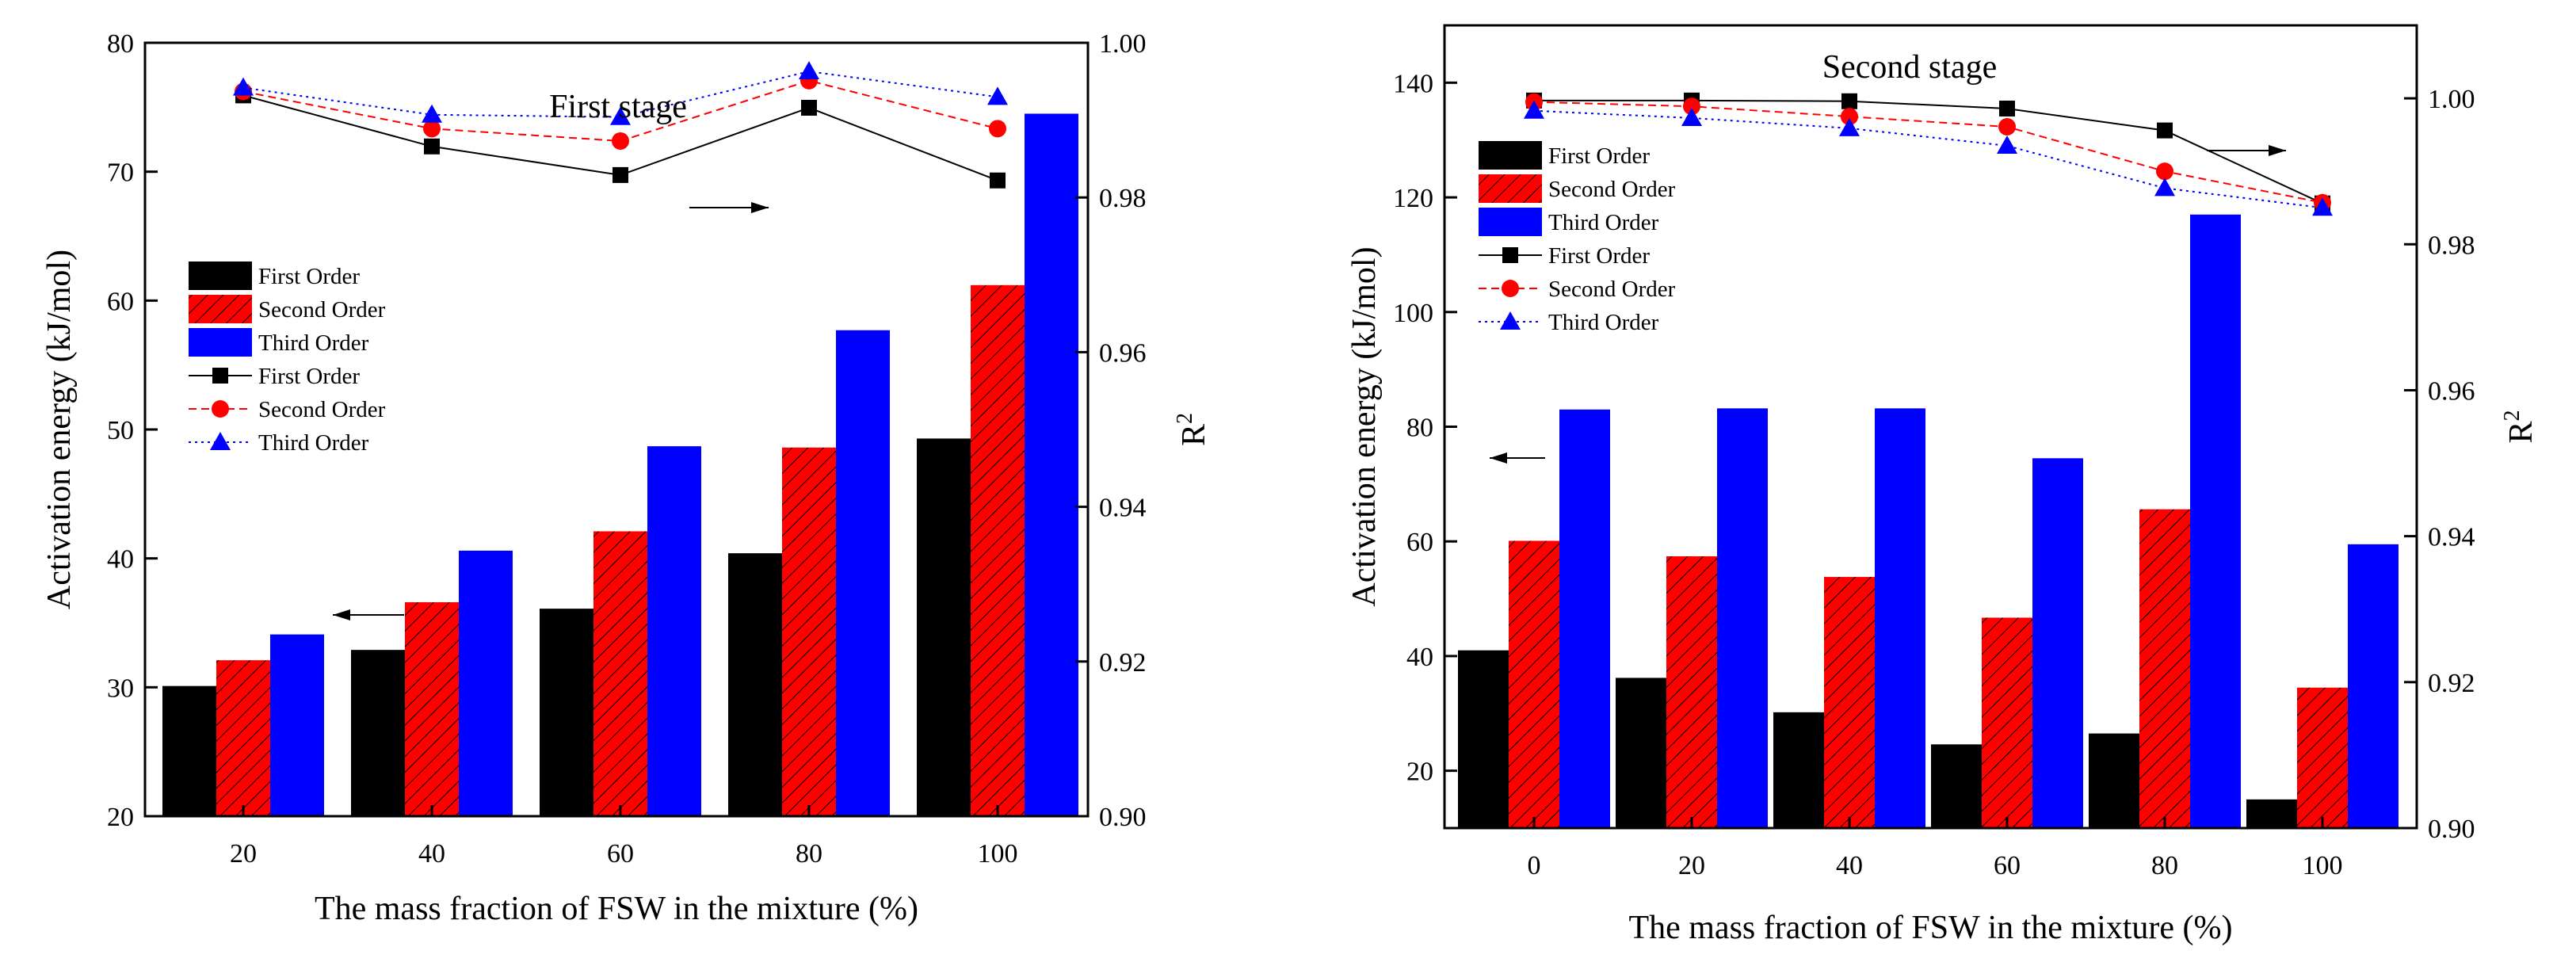 This screenshot has height=962, width=2576. I want to click on line-r2-first-order, so click(1928, 151).